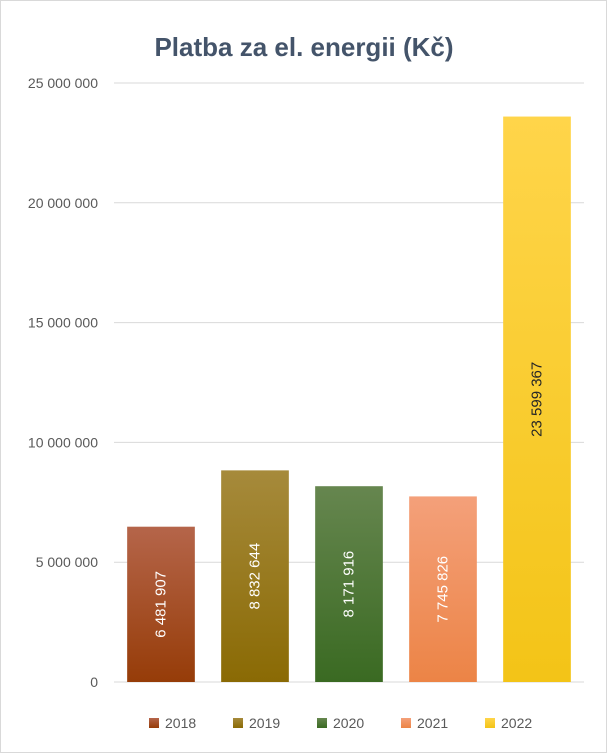 This screenshot has width=607, height=753. Describe the element at coordinates (303, 47) in the screenshot. I see `chart-title: Platba za el. energii (Kč)` at that location.